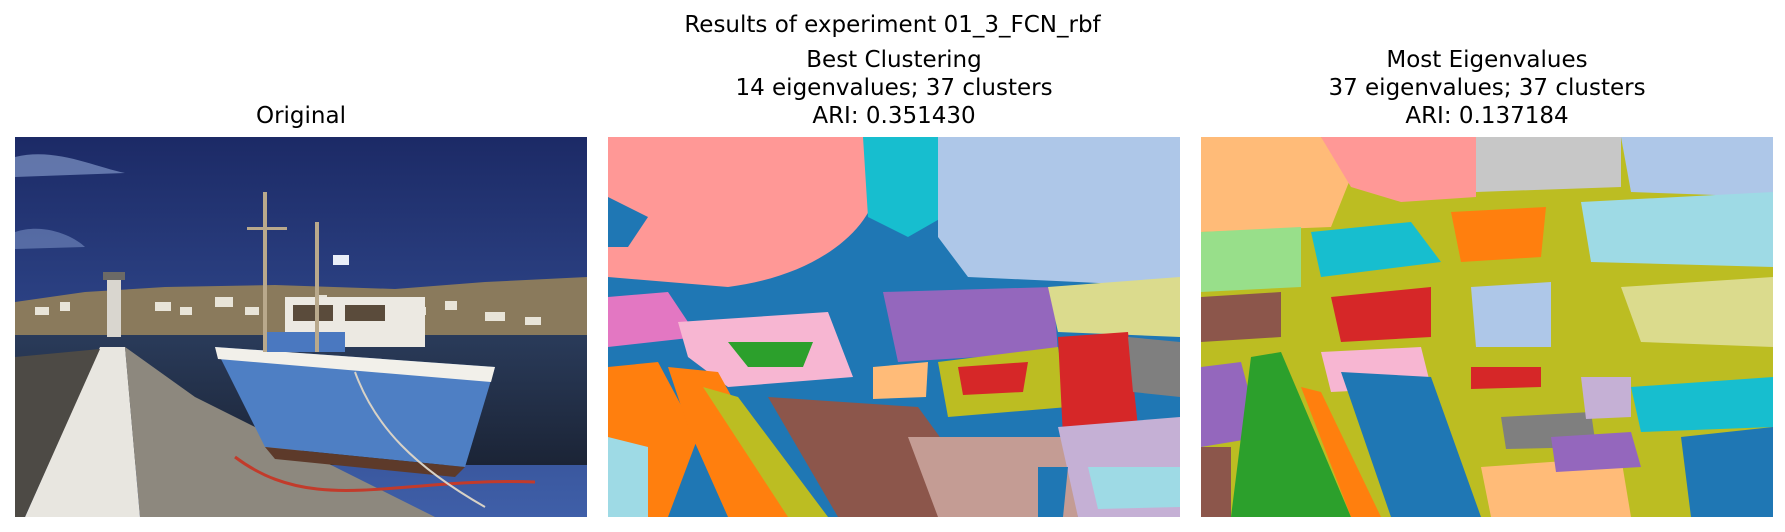  I want to click on panel-title-line: ARI: 0.351430, so click(894, 116).